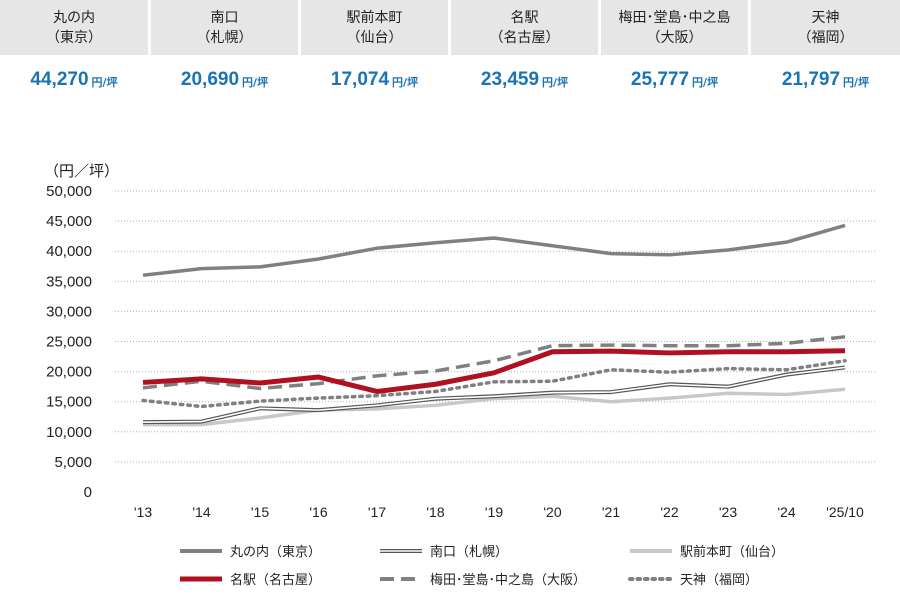 The image size is (900, 595). Describe the element at coordinates (201, 512) in the screenshot. I see `x-tick-label: '14` at that location.